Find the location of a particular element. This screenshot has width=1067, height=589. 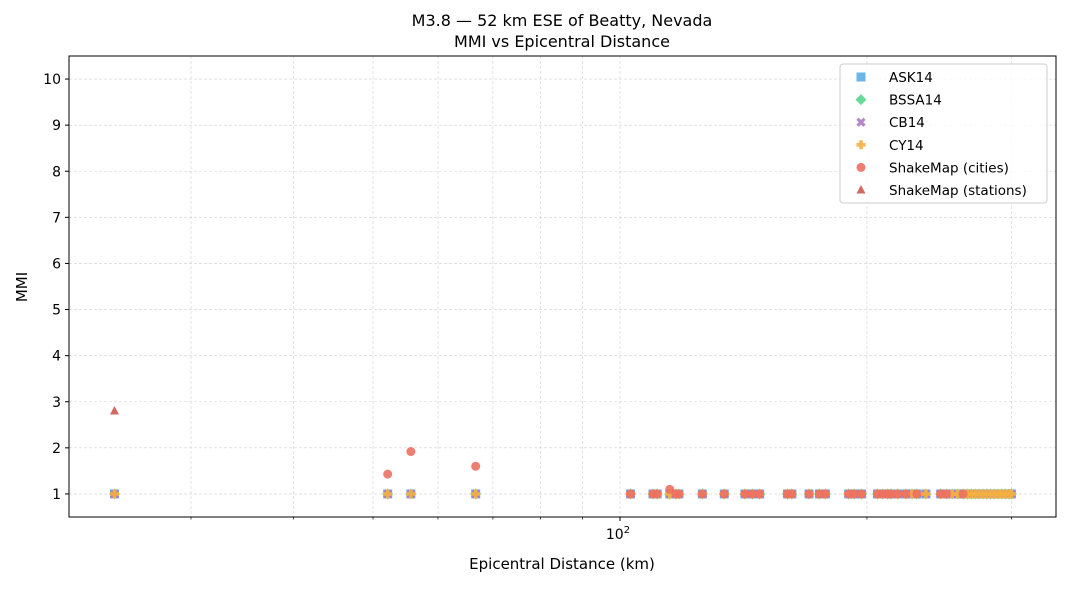

y-tick-label: 2 is located at coordinates (56, 449).